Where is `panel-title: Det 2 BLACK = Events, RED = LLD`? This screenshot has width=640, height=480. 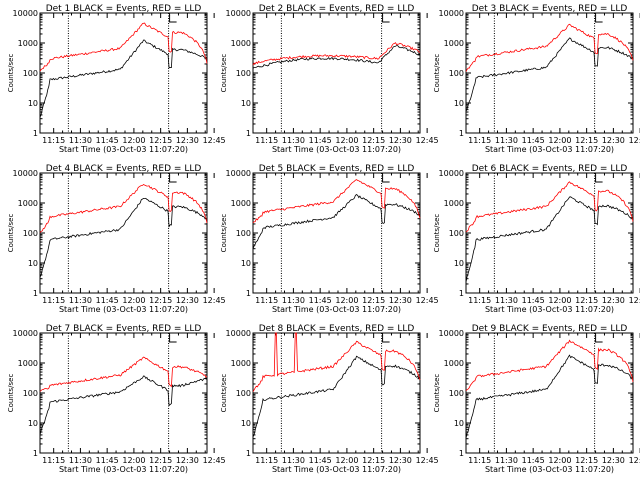
panel-title: Det 2 BLACK = Events, RED = LLD is located at coordinates (337, 9).